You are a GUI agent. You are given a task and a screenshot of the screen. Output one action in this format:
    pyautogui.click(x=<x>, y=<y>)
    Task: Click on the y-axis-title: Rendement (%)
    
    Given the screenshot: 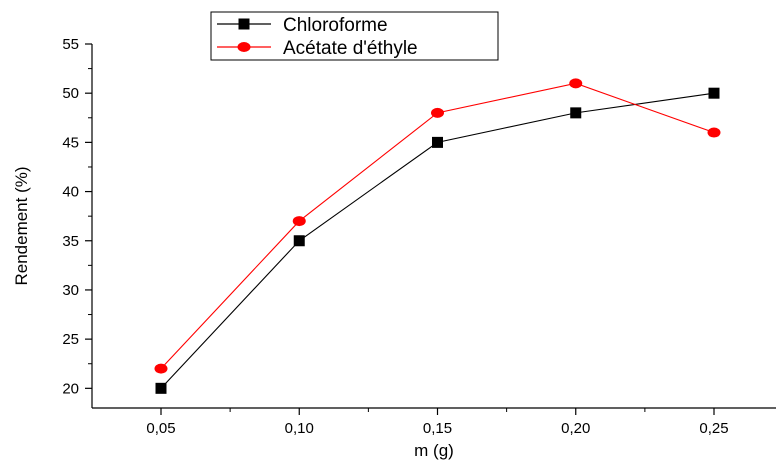 What is the action you would take?
    pyautogui.click(x=21, y=225)
    